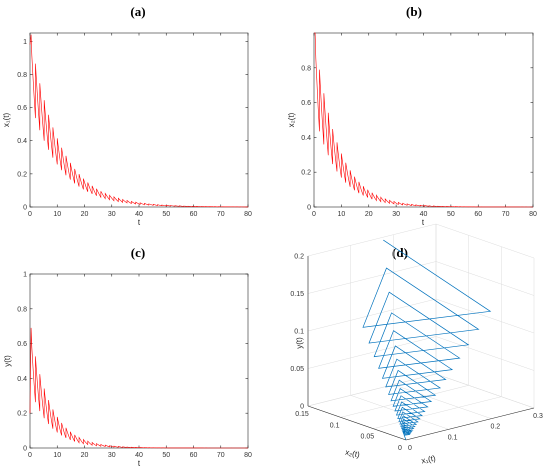 The width and height of the screenshot is (550, 474). I want to click on panel-a-axes-frame, so click(139, 120).